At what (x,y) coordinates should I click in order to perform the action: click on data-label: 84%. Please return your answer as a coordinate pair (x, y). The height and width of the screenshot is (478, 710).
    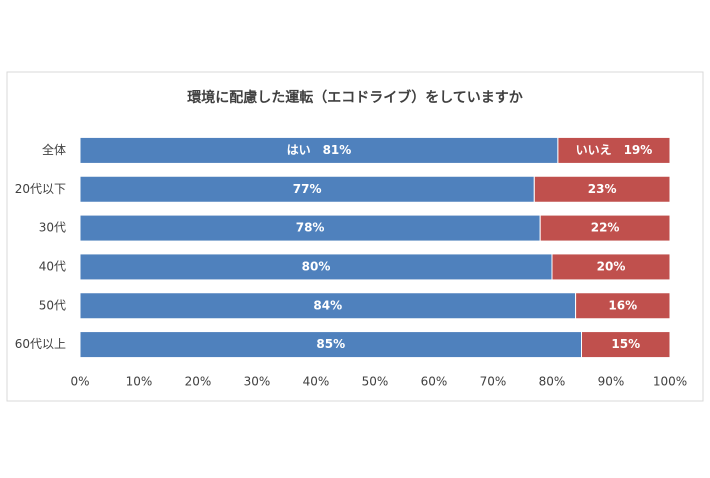
    Looking at the image, I should click on (327, 305).